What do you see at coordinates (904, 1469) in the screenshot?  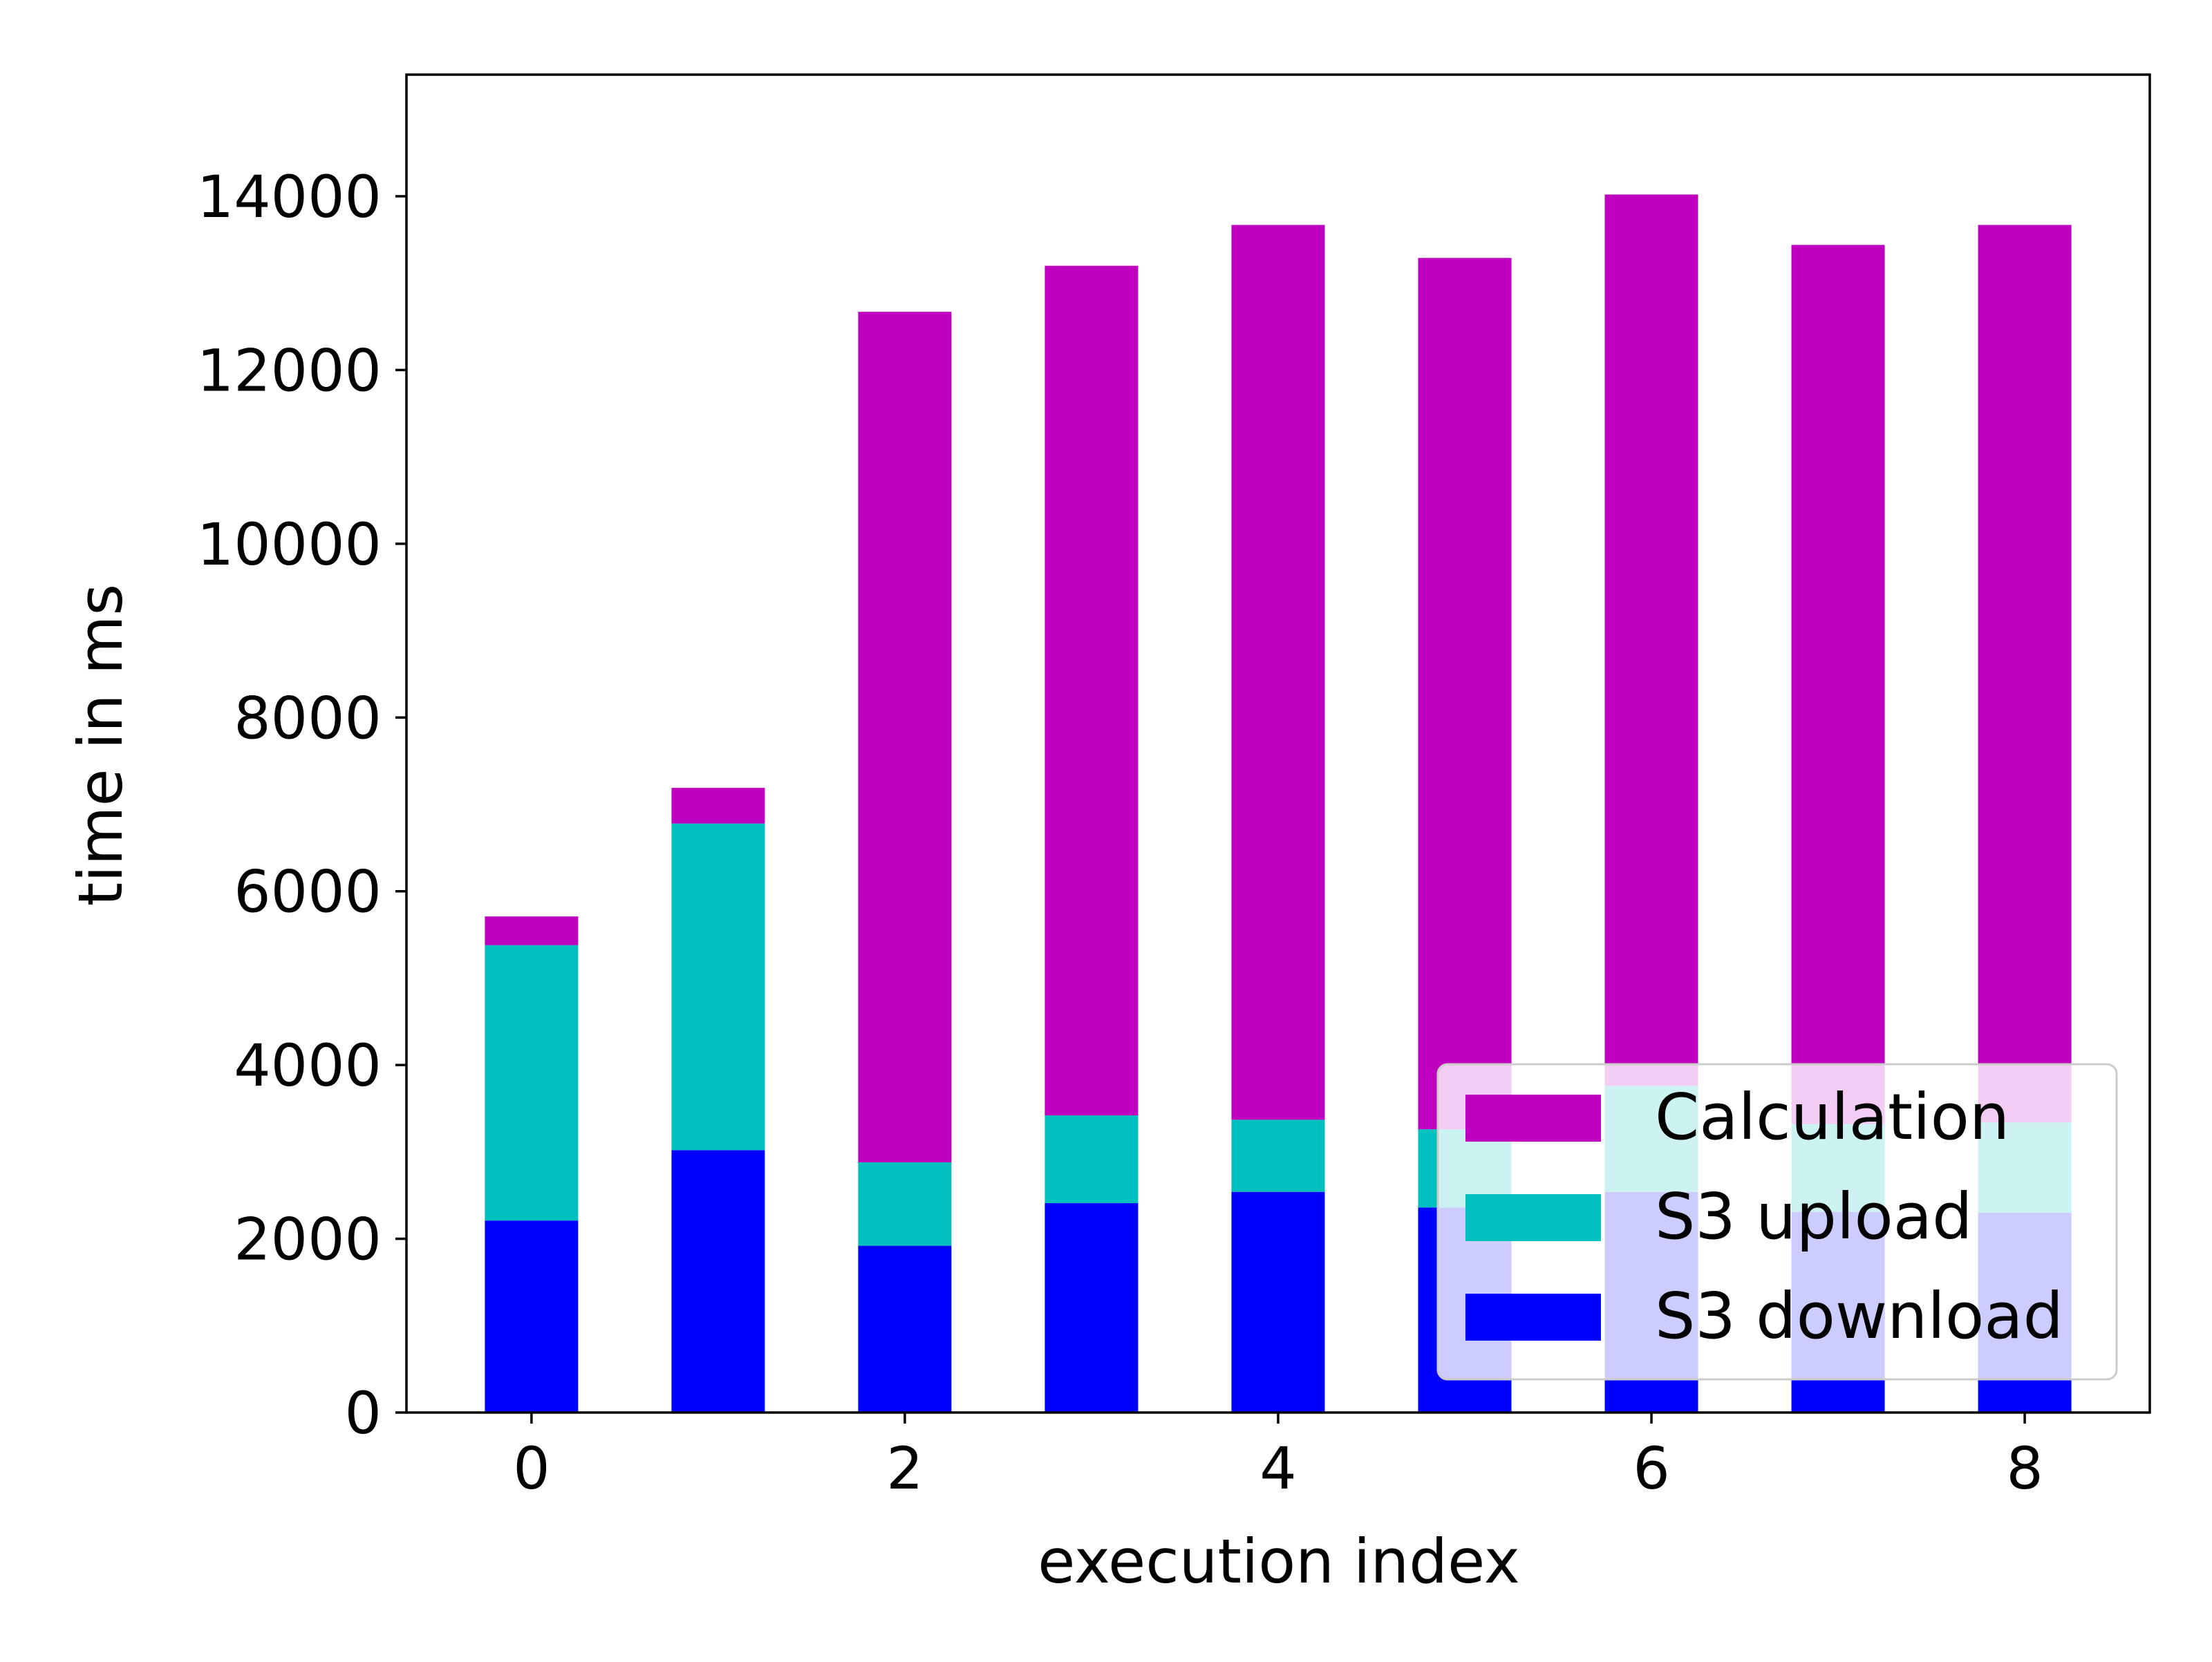 I see `x-tick-label: 2` at bounding box center [904, 1469].